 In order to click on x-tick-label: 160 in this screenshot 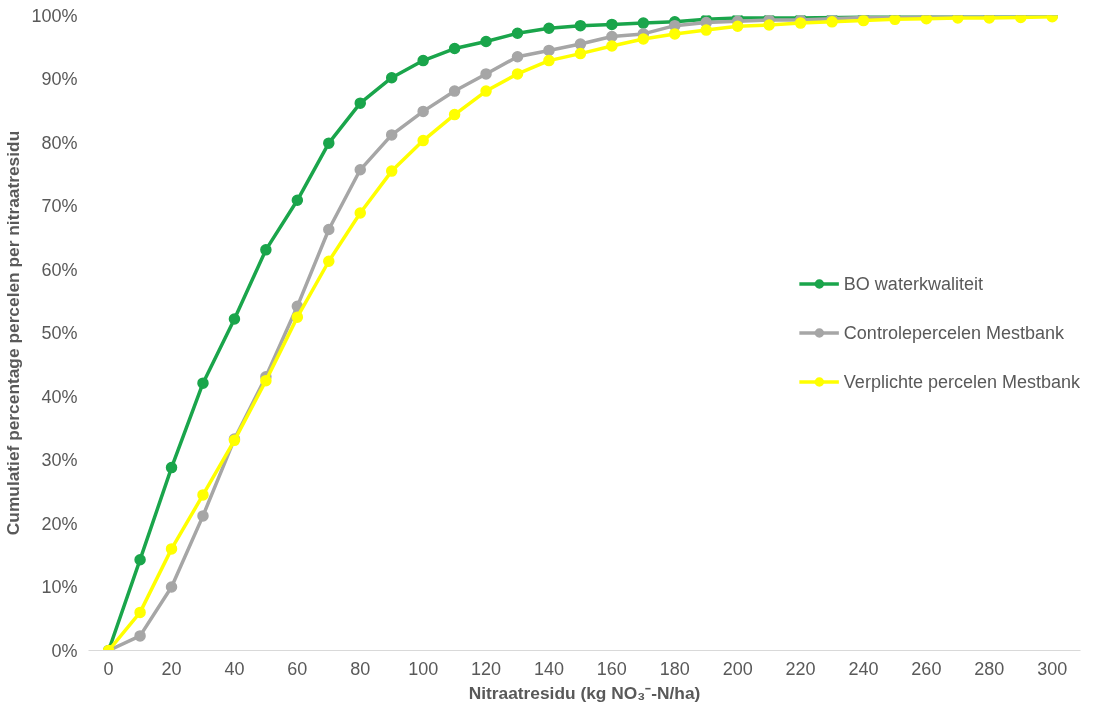, I will do `click(611, 668)`.